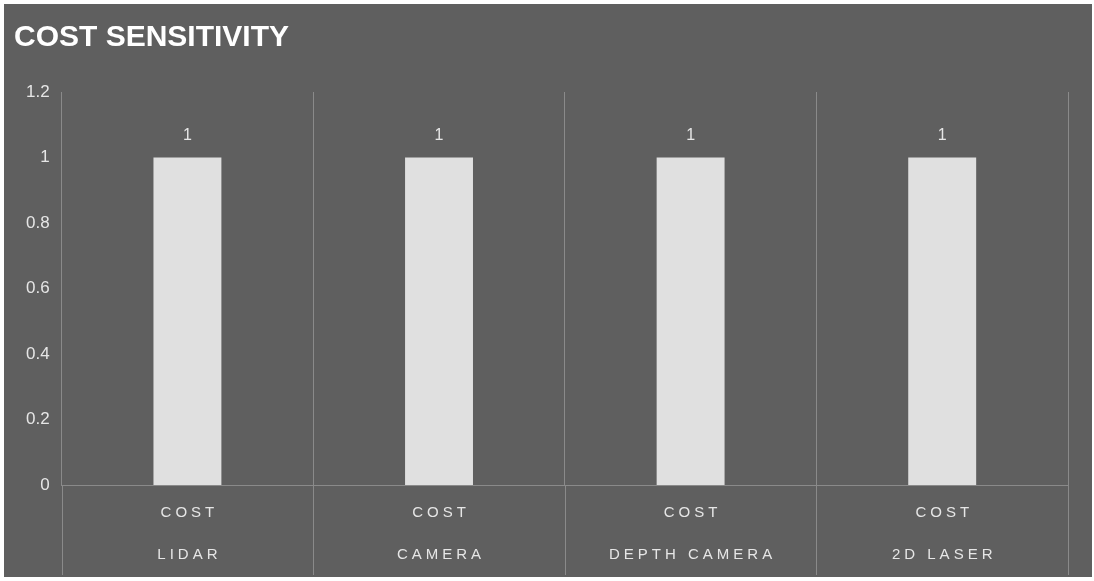 The width and height of the screenshot is (1094, 581). What do you see at coordinates (45, 157) in the screenshot?
I see `y-tick-label: 1` at bounding box center [45, 157].